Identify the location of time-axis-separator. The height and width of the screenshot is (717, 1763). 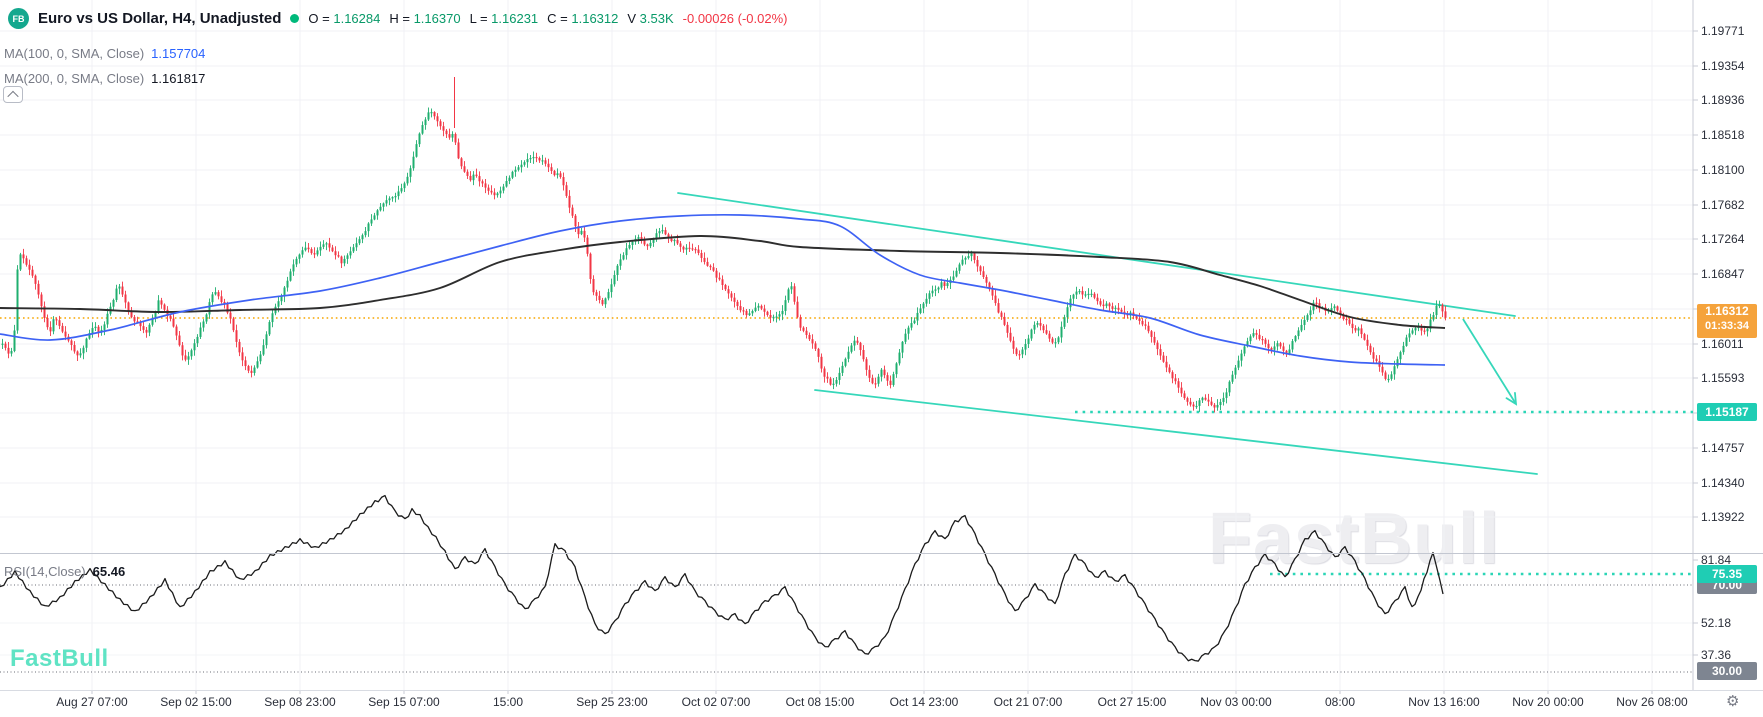
(881, 690).